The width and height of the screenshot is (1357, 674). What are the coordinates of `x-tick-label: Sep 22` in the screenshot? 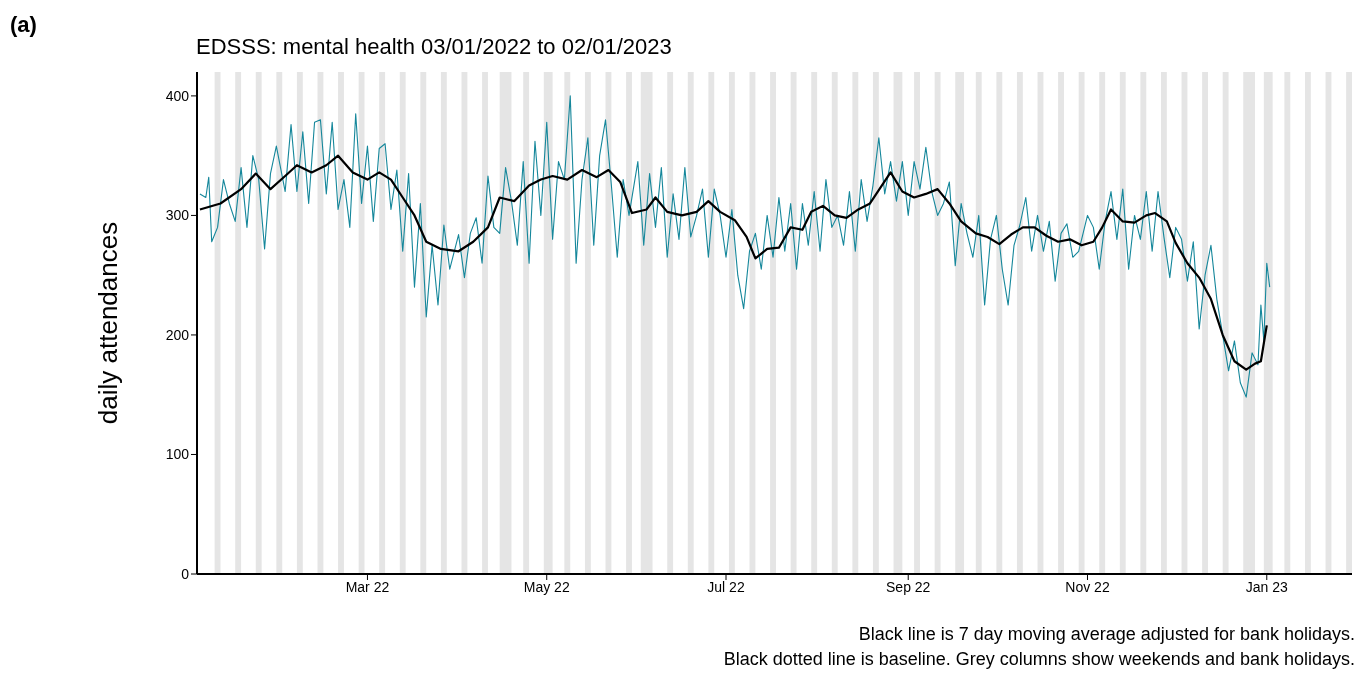 It's located at (908, 586).